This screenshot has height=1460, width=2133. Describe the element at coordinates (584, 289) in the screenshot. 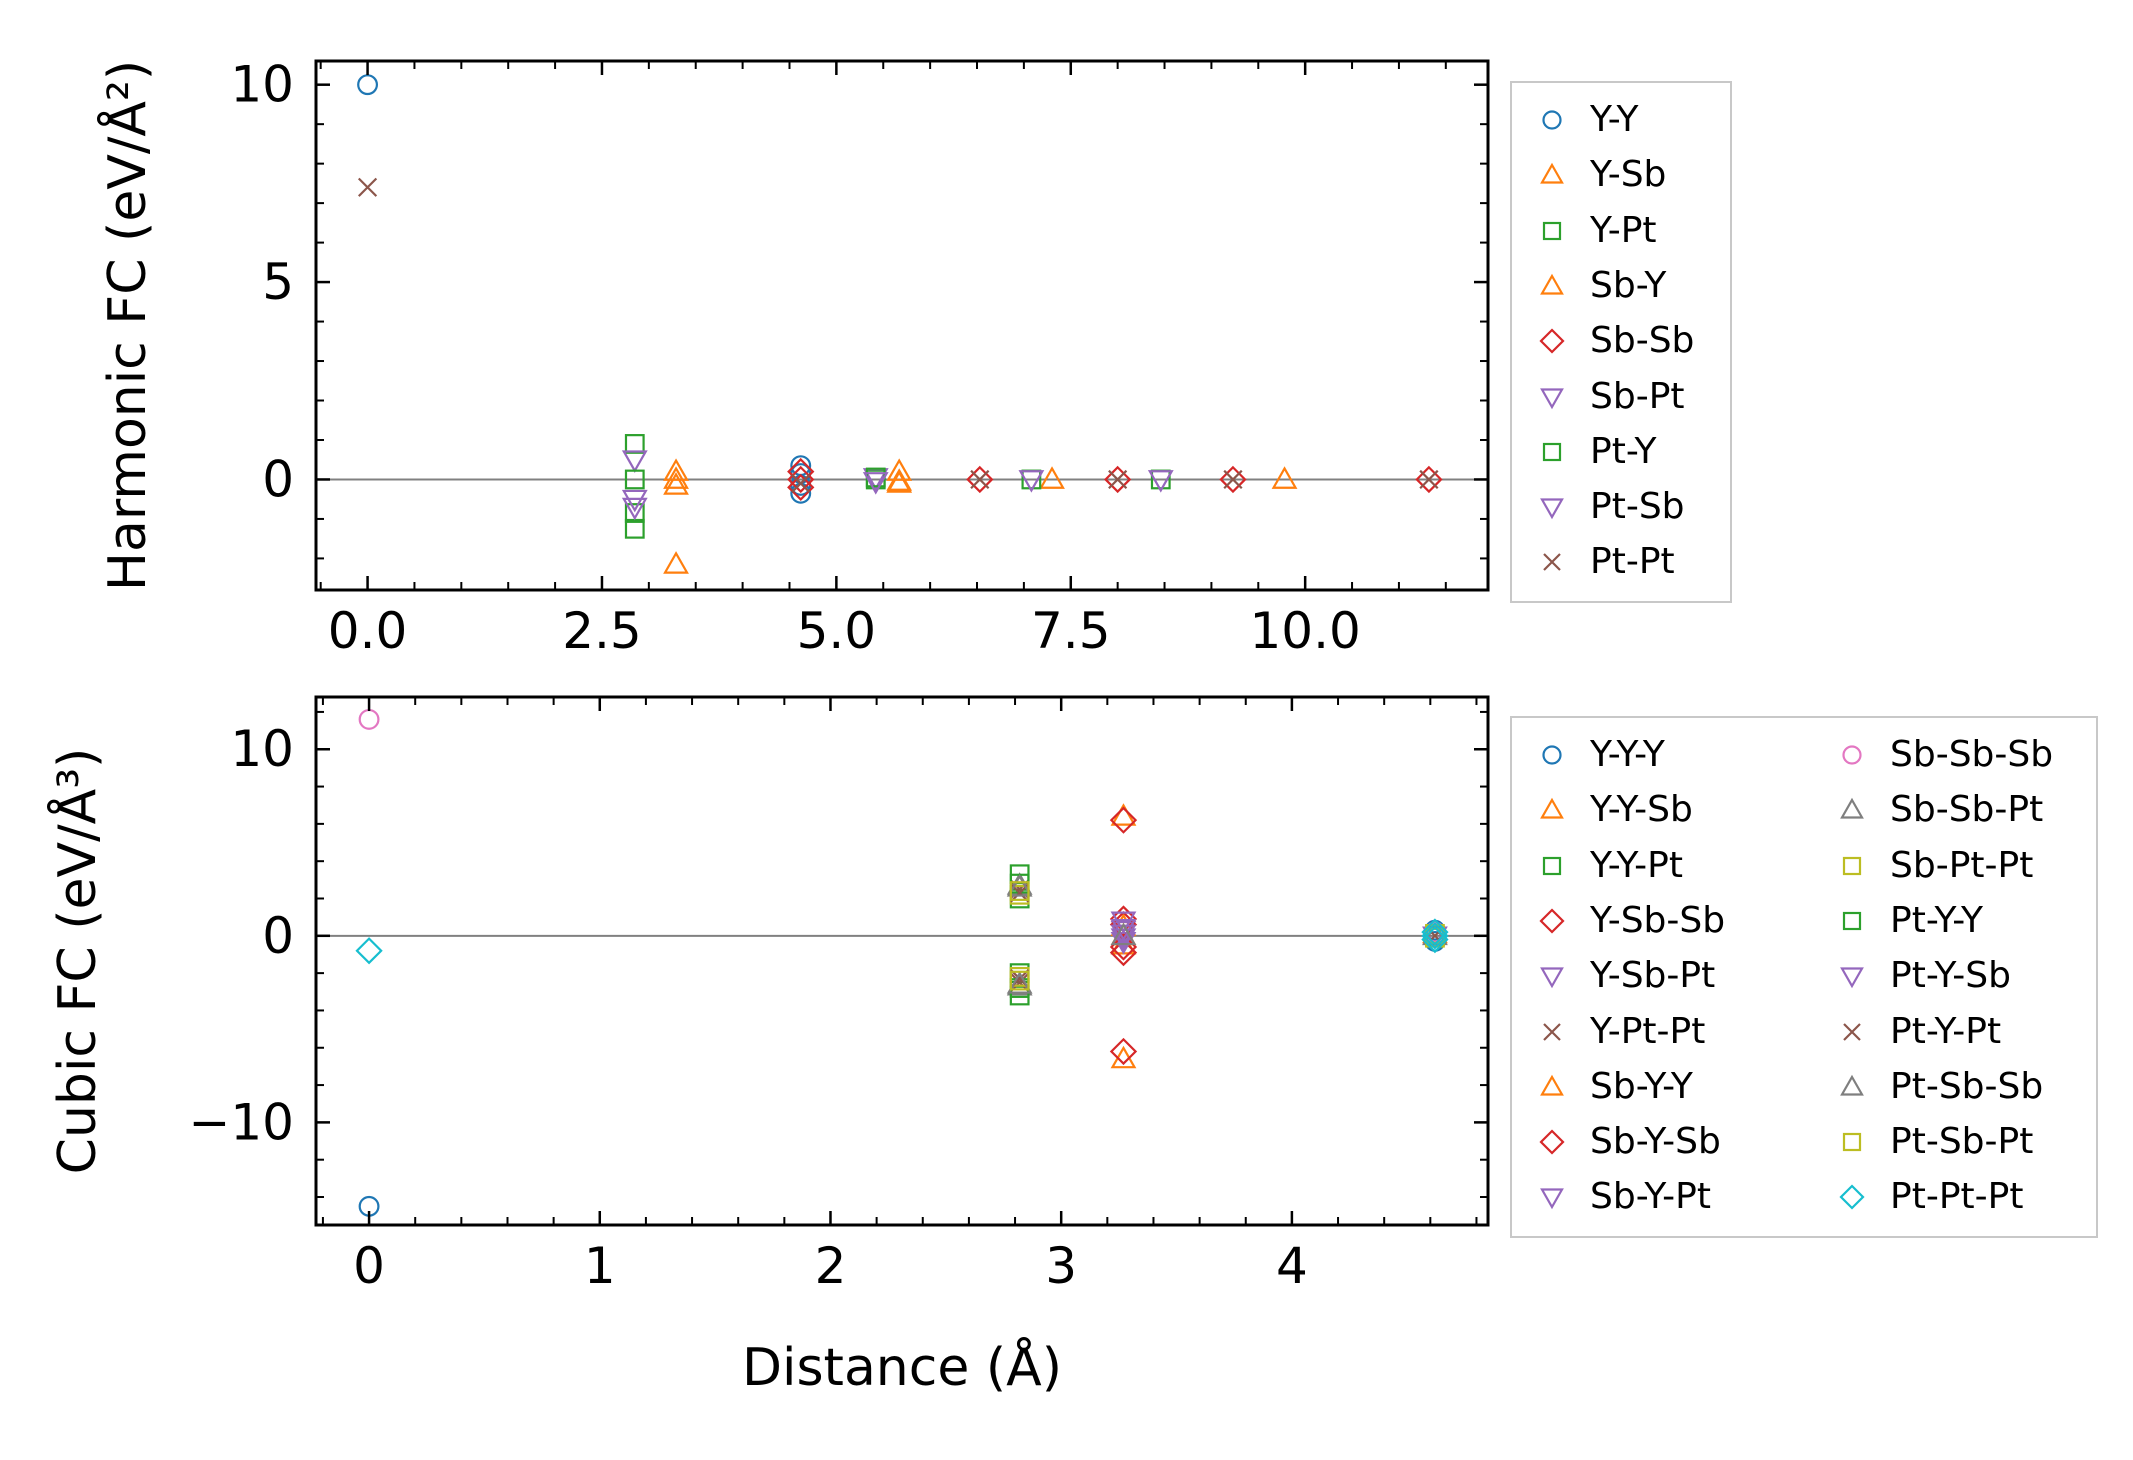

I see `series-y-y` at that location.